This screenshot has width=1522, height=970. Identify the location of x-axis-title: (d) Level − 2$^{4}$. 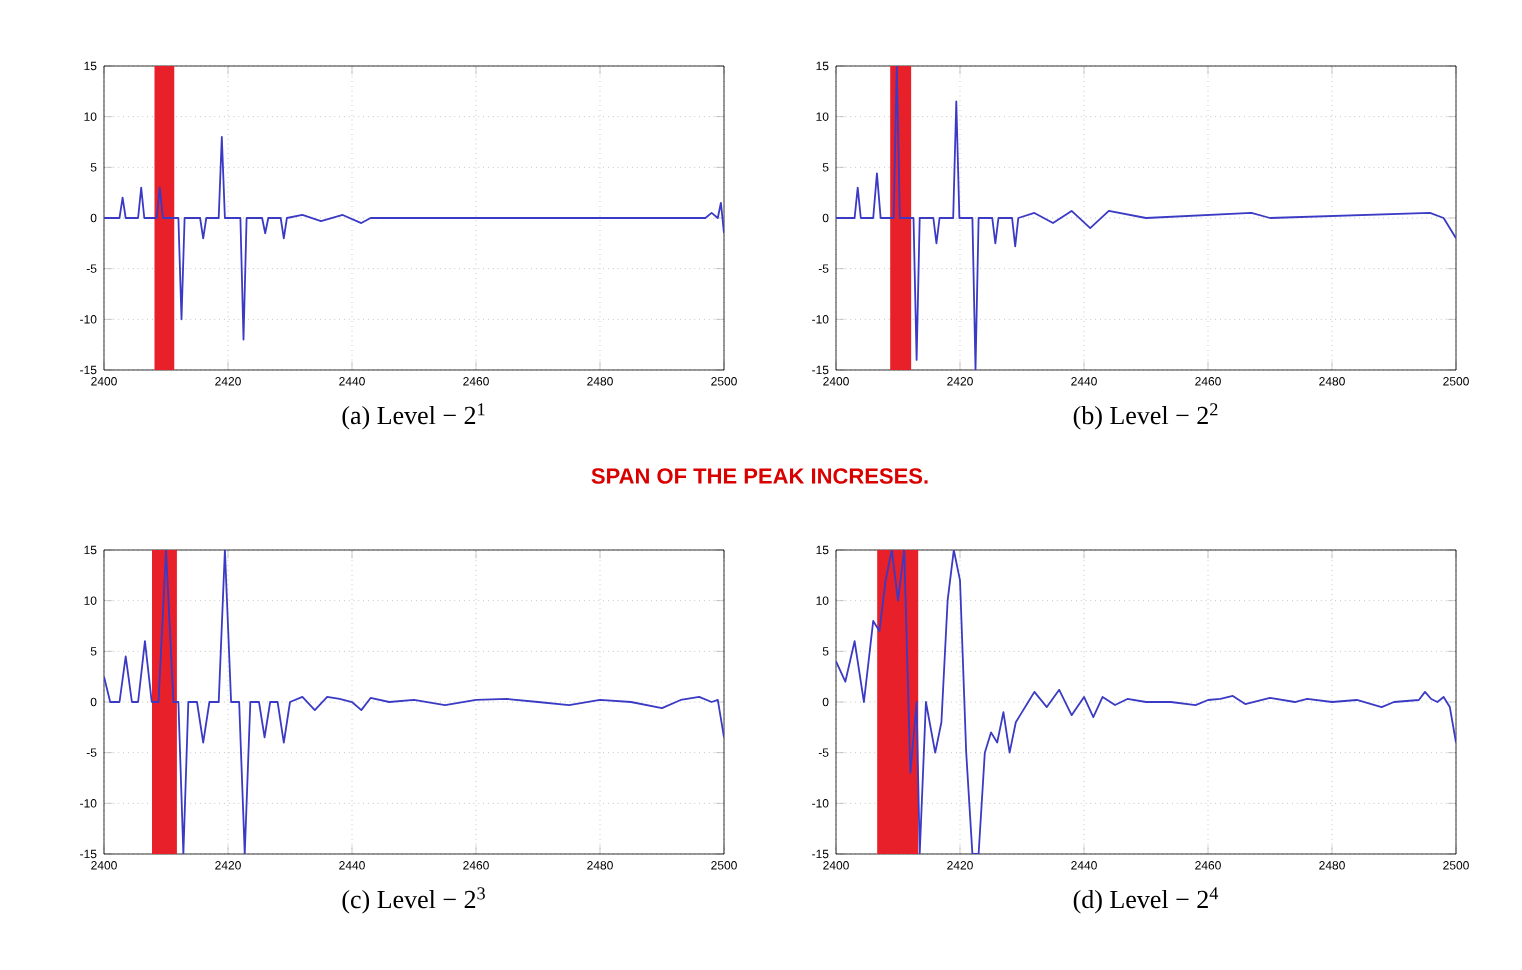
(1146, 900).